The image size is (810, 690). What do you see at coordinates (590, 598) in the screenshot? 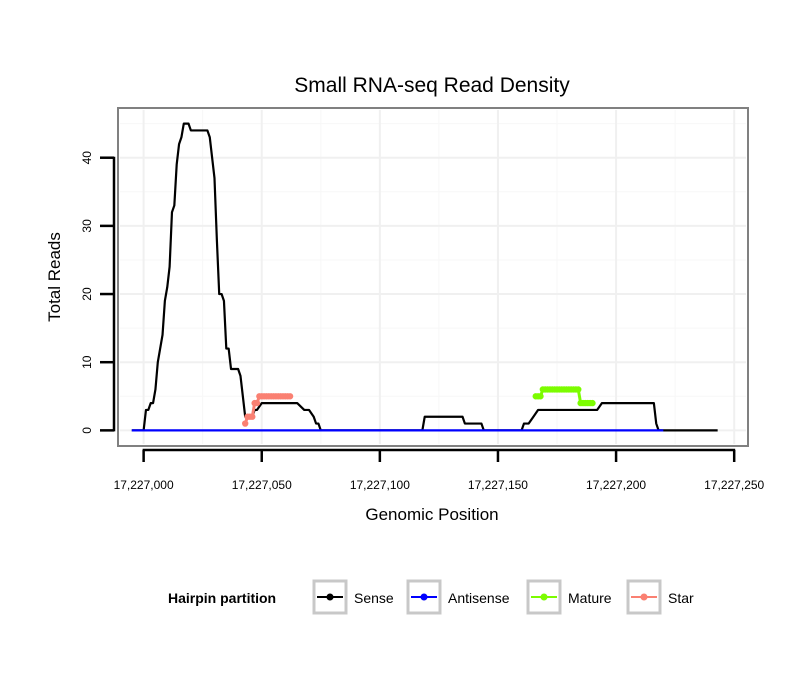
I see `legend-label-mature: Mature` at bounding box center [590, 598].